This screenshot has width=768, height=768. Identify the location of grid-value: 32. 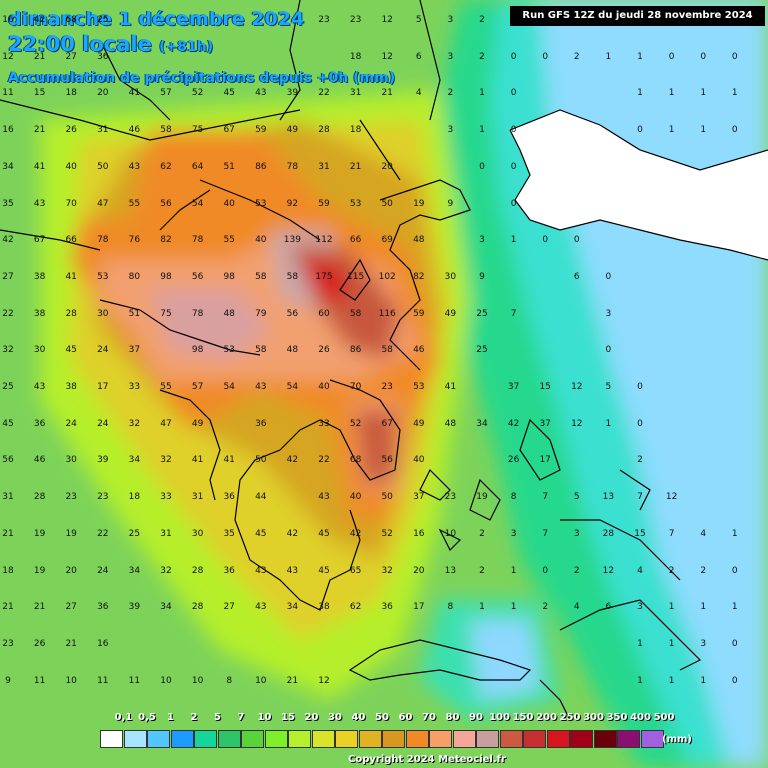
(166, 570).